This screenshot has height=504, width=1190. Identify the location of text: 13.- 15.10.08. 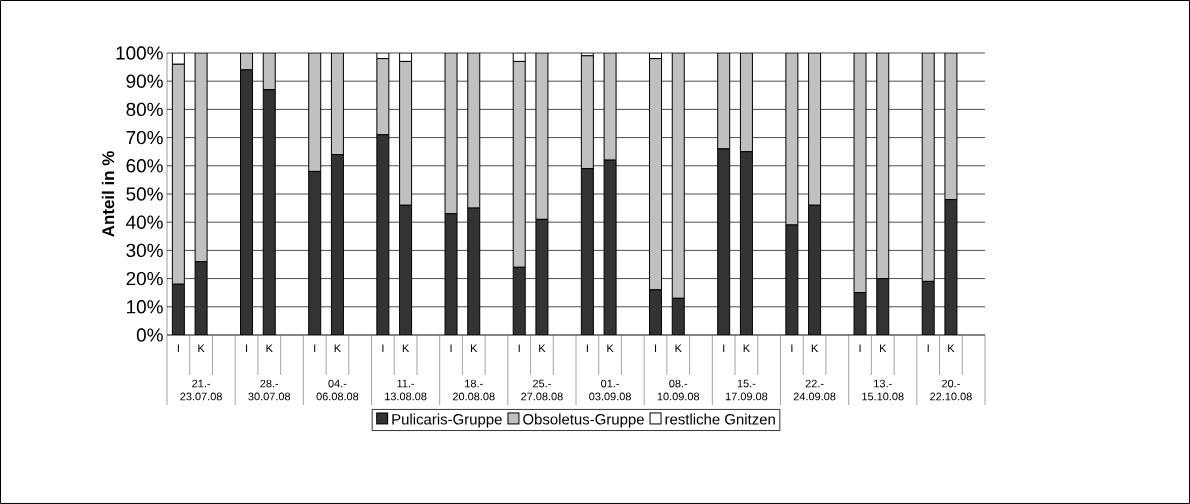
(883, 390).